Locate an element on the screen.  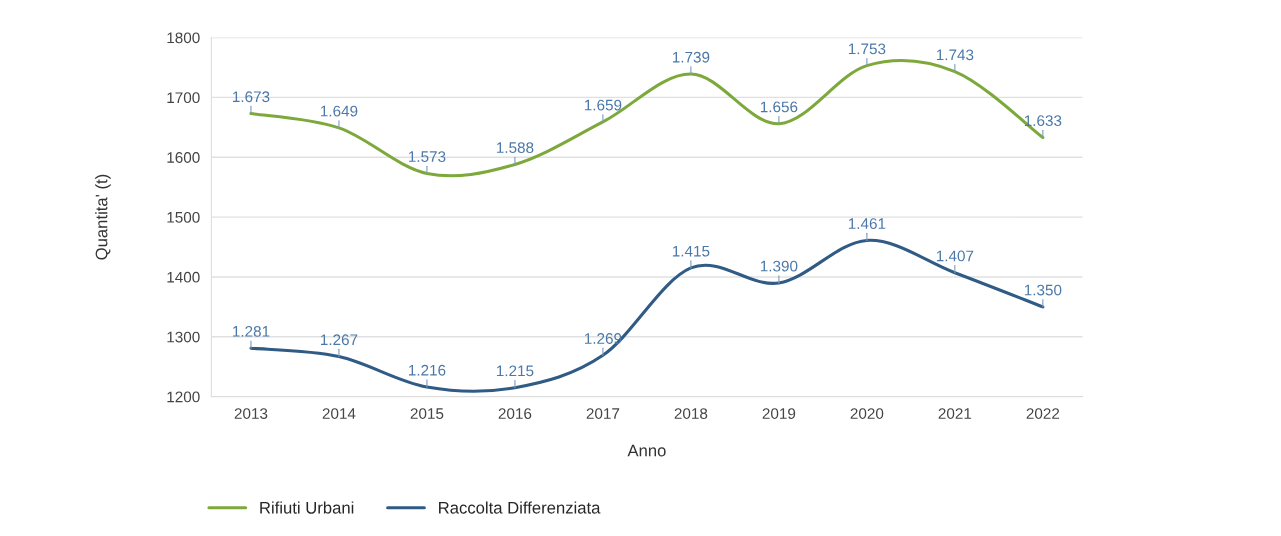
data-label: 1.267 is located at coordinates (339, 340).